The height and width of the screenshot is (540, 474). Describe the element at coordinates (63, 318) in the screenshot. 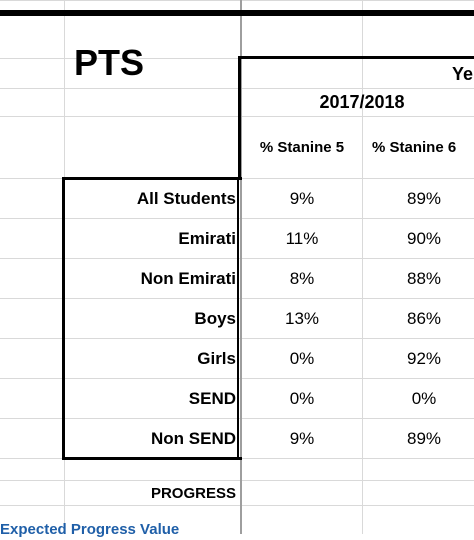

I see `table-border-left` at that location.